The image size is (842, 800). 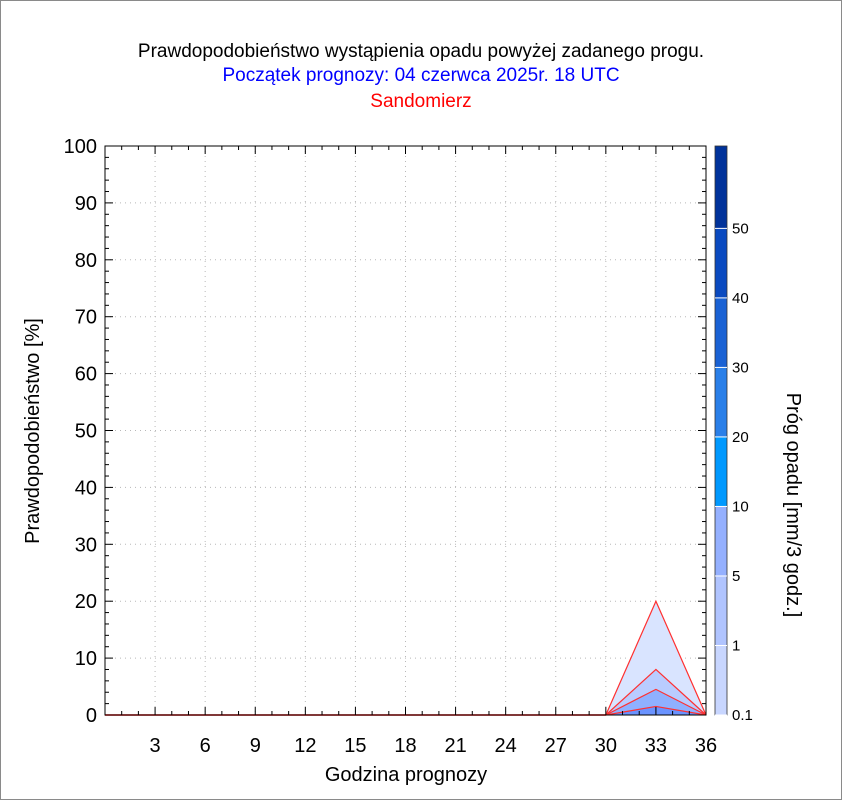 What do you see at coordinates (80, 147) in the screenshot?
I see `y-tick-label: 100` at bounding box center [80, 147].